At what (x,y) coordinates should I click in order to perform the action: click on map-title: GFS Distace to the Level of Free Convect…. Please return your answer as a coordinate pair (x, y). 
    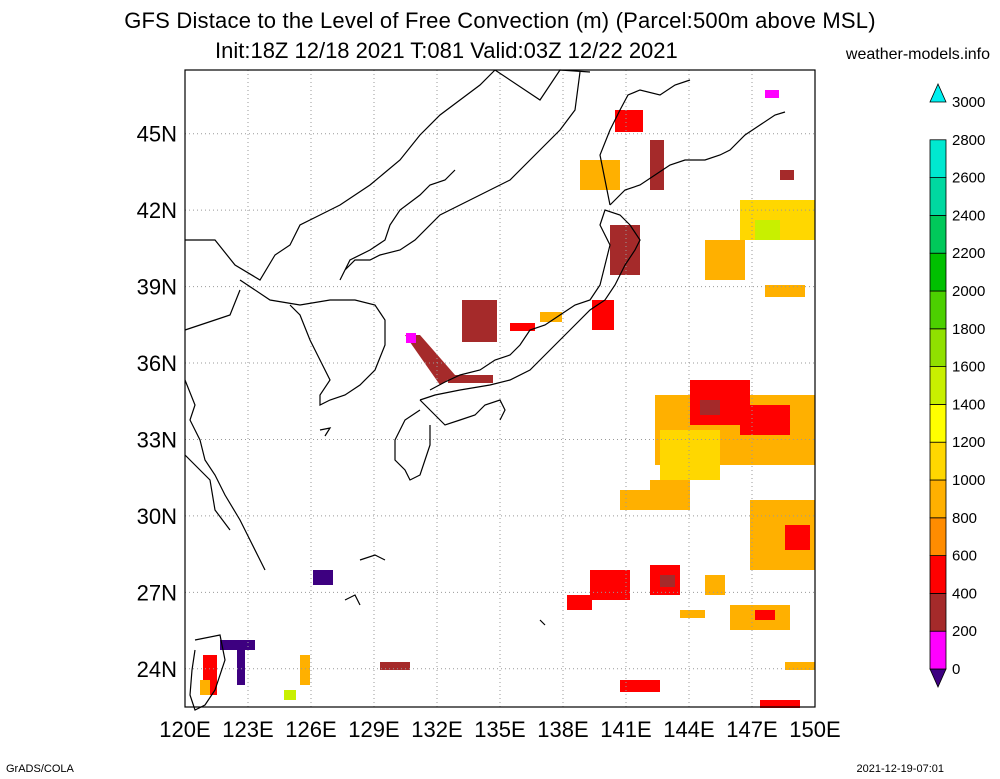
    Looking at the image, I should click on (500, 20).